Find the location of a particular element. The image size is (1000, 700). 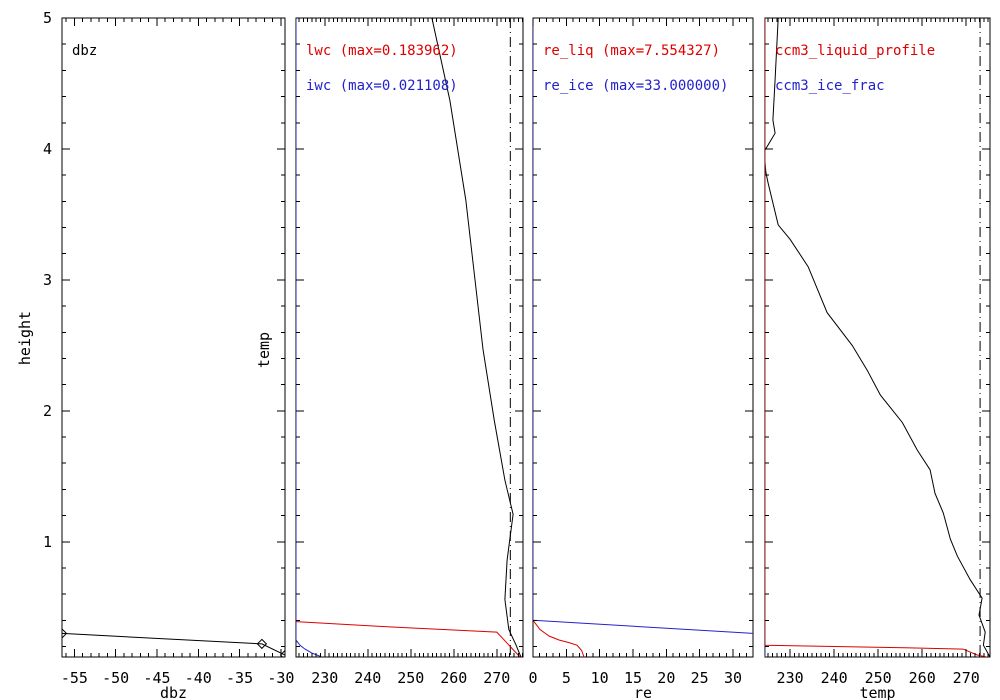

y-tick-label: 1 is located at coordinates (47, 542).